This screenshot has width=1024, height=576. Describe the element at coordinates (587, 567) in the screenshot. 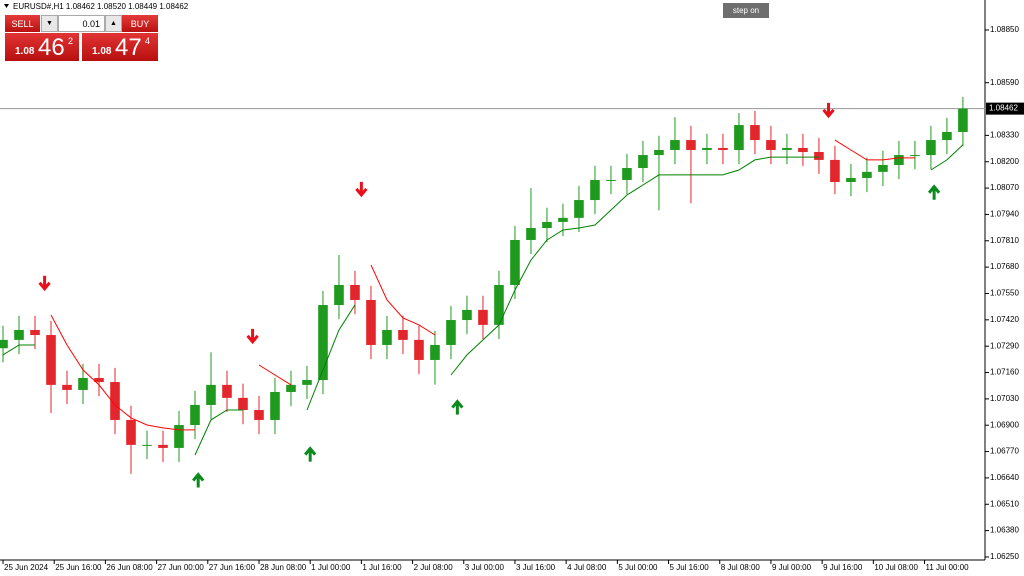

I see `x-tick-label: 4 Jul 08:00` at that location.